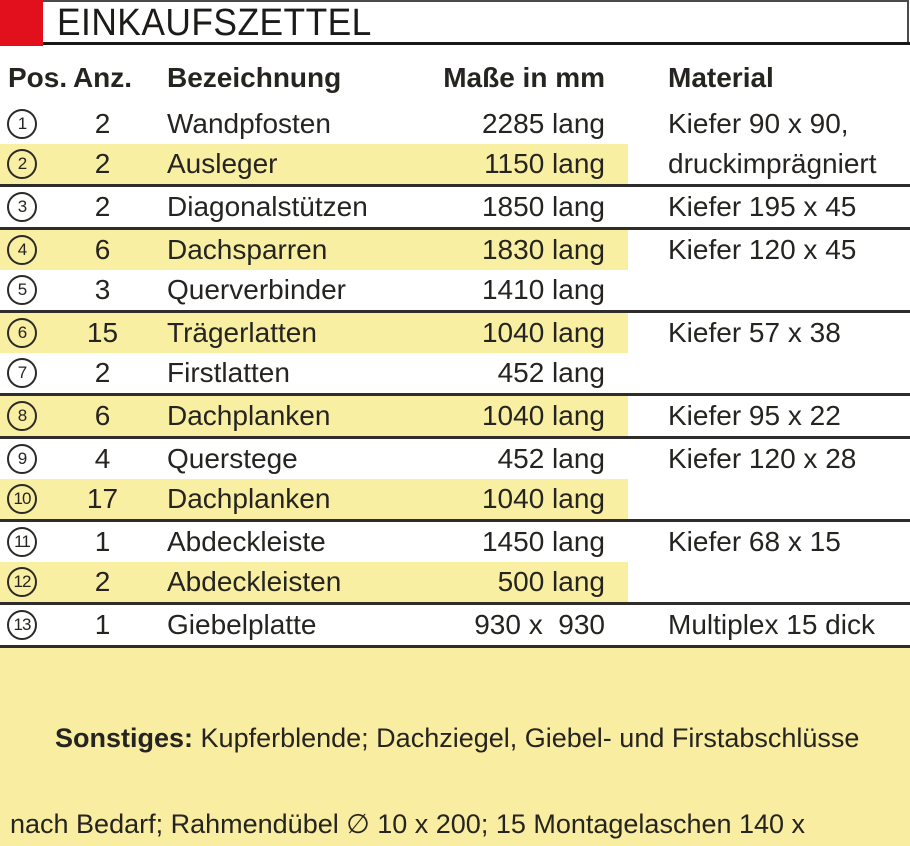 The image size is (910, 846). I want to click on name-cell: Trägerlatten, so click(242, 332).